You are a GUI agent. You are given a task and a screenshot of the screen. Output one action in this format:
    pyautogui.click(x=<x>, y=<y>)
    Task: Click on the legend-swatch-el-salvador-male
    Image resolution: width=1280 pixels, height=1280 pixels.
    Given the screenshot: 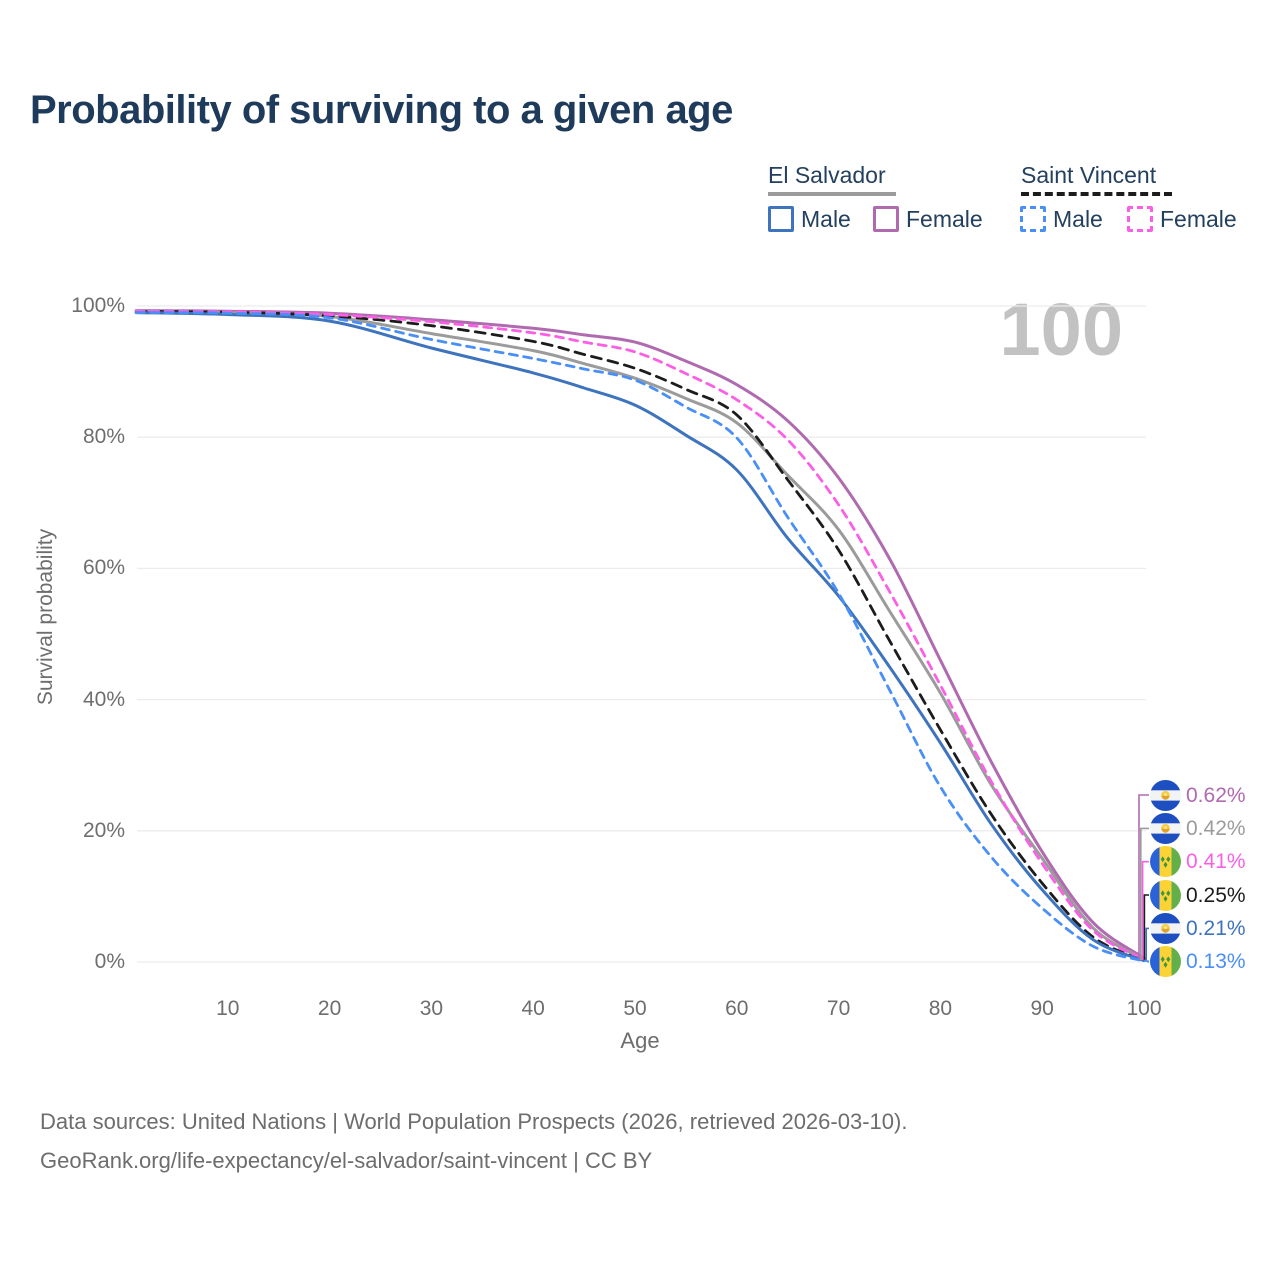 What is the action you would take?
    pyautogui.click(x=781, y=219)
    